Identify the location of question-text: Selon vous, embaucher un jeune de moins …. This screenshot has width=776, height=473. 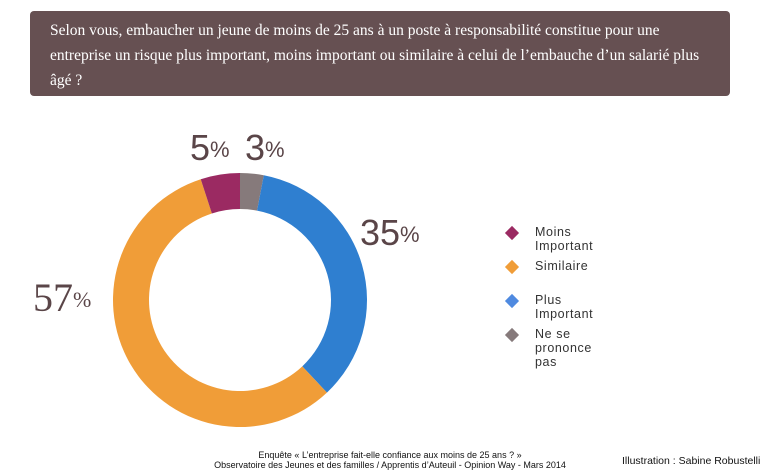
(375, 55).